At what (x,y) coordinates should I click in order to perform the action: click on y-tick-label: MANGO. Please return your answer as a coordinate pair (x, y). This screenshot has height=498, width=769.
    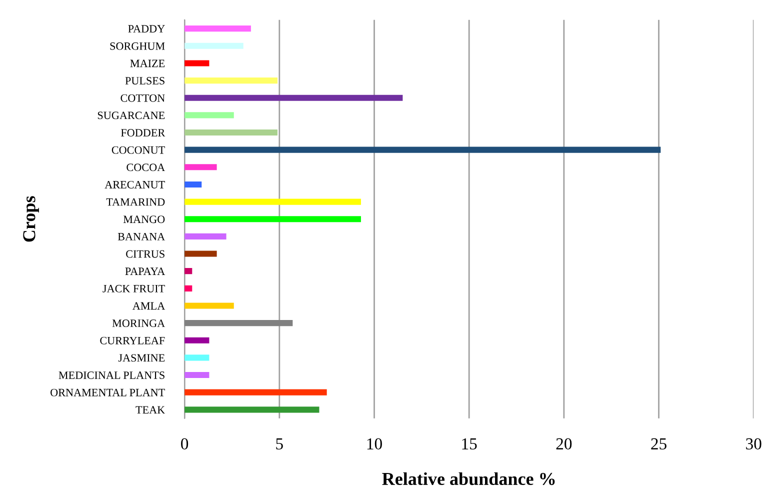
    Looking at the image, I should click on (144, 220).